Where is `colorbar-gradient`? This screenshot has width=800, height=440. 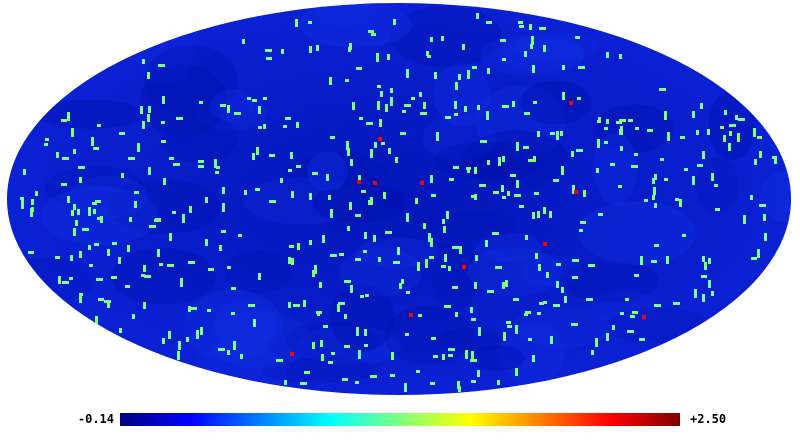 colorbar-gradient is located at coordinates (400, 419).